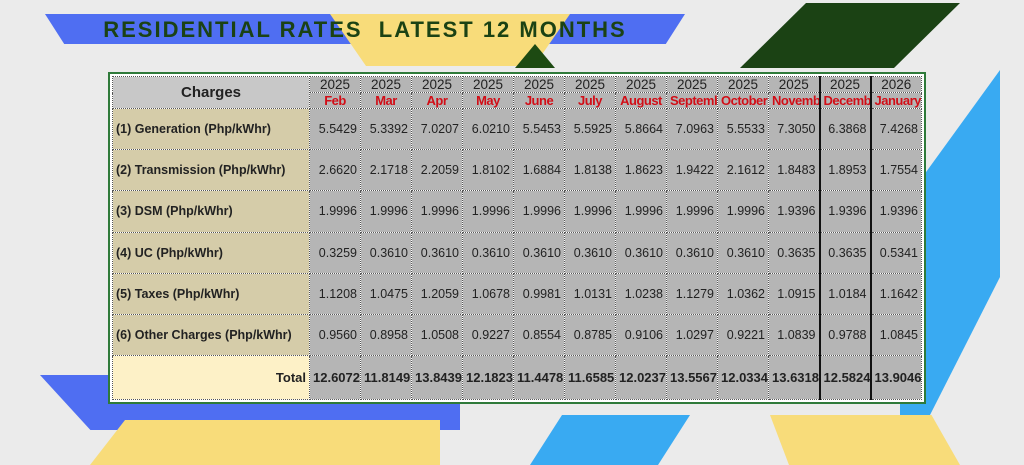 This screenshot has width=1024, height=465. I want to click on rate-value: 1.1642, so click(895, 293).